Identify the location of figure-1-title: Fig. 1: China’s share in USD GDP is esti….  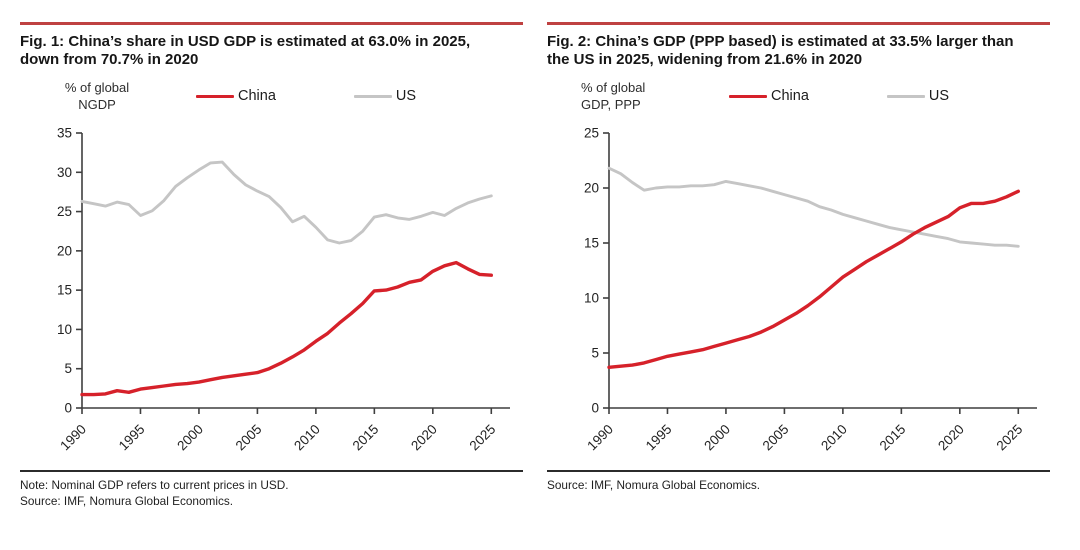
(245, 50).